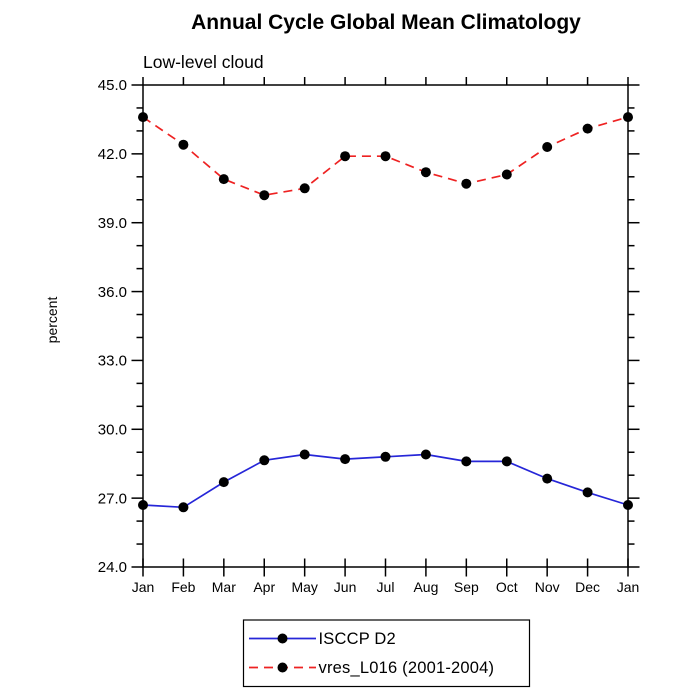  Describe the element at coordinates (407, 668) in the screenshot. I see `legend-label-1: vres_L016 (2001-2004)` at that location.